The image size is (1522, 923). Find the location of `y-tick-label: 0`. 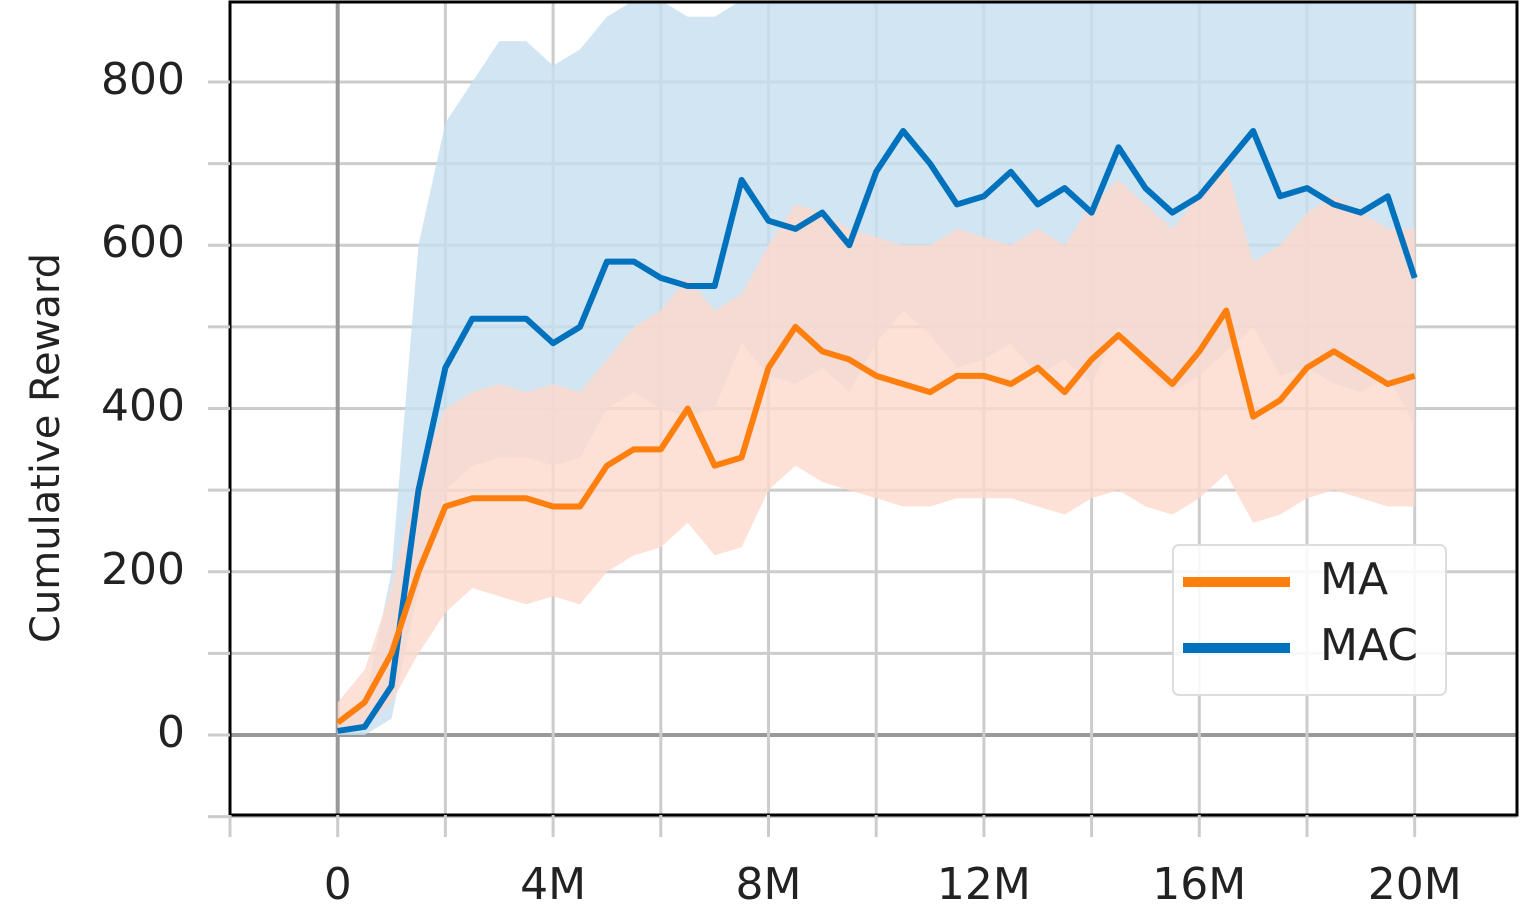

y-tick-label: 0 is located at coordinates (171, 732).